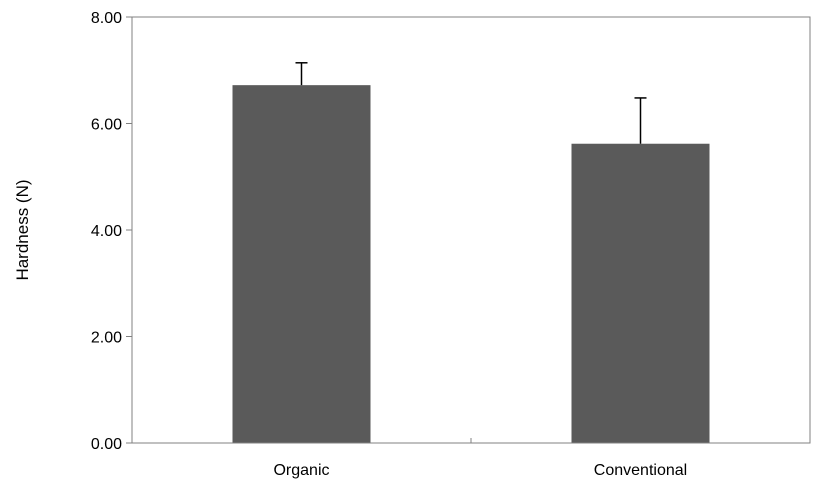  Describe the element at coordinates (106, 338) in the screenshot. I see `y-tick-label: 2.00` at that location.